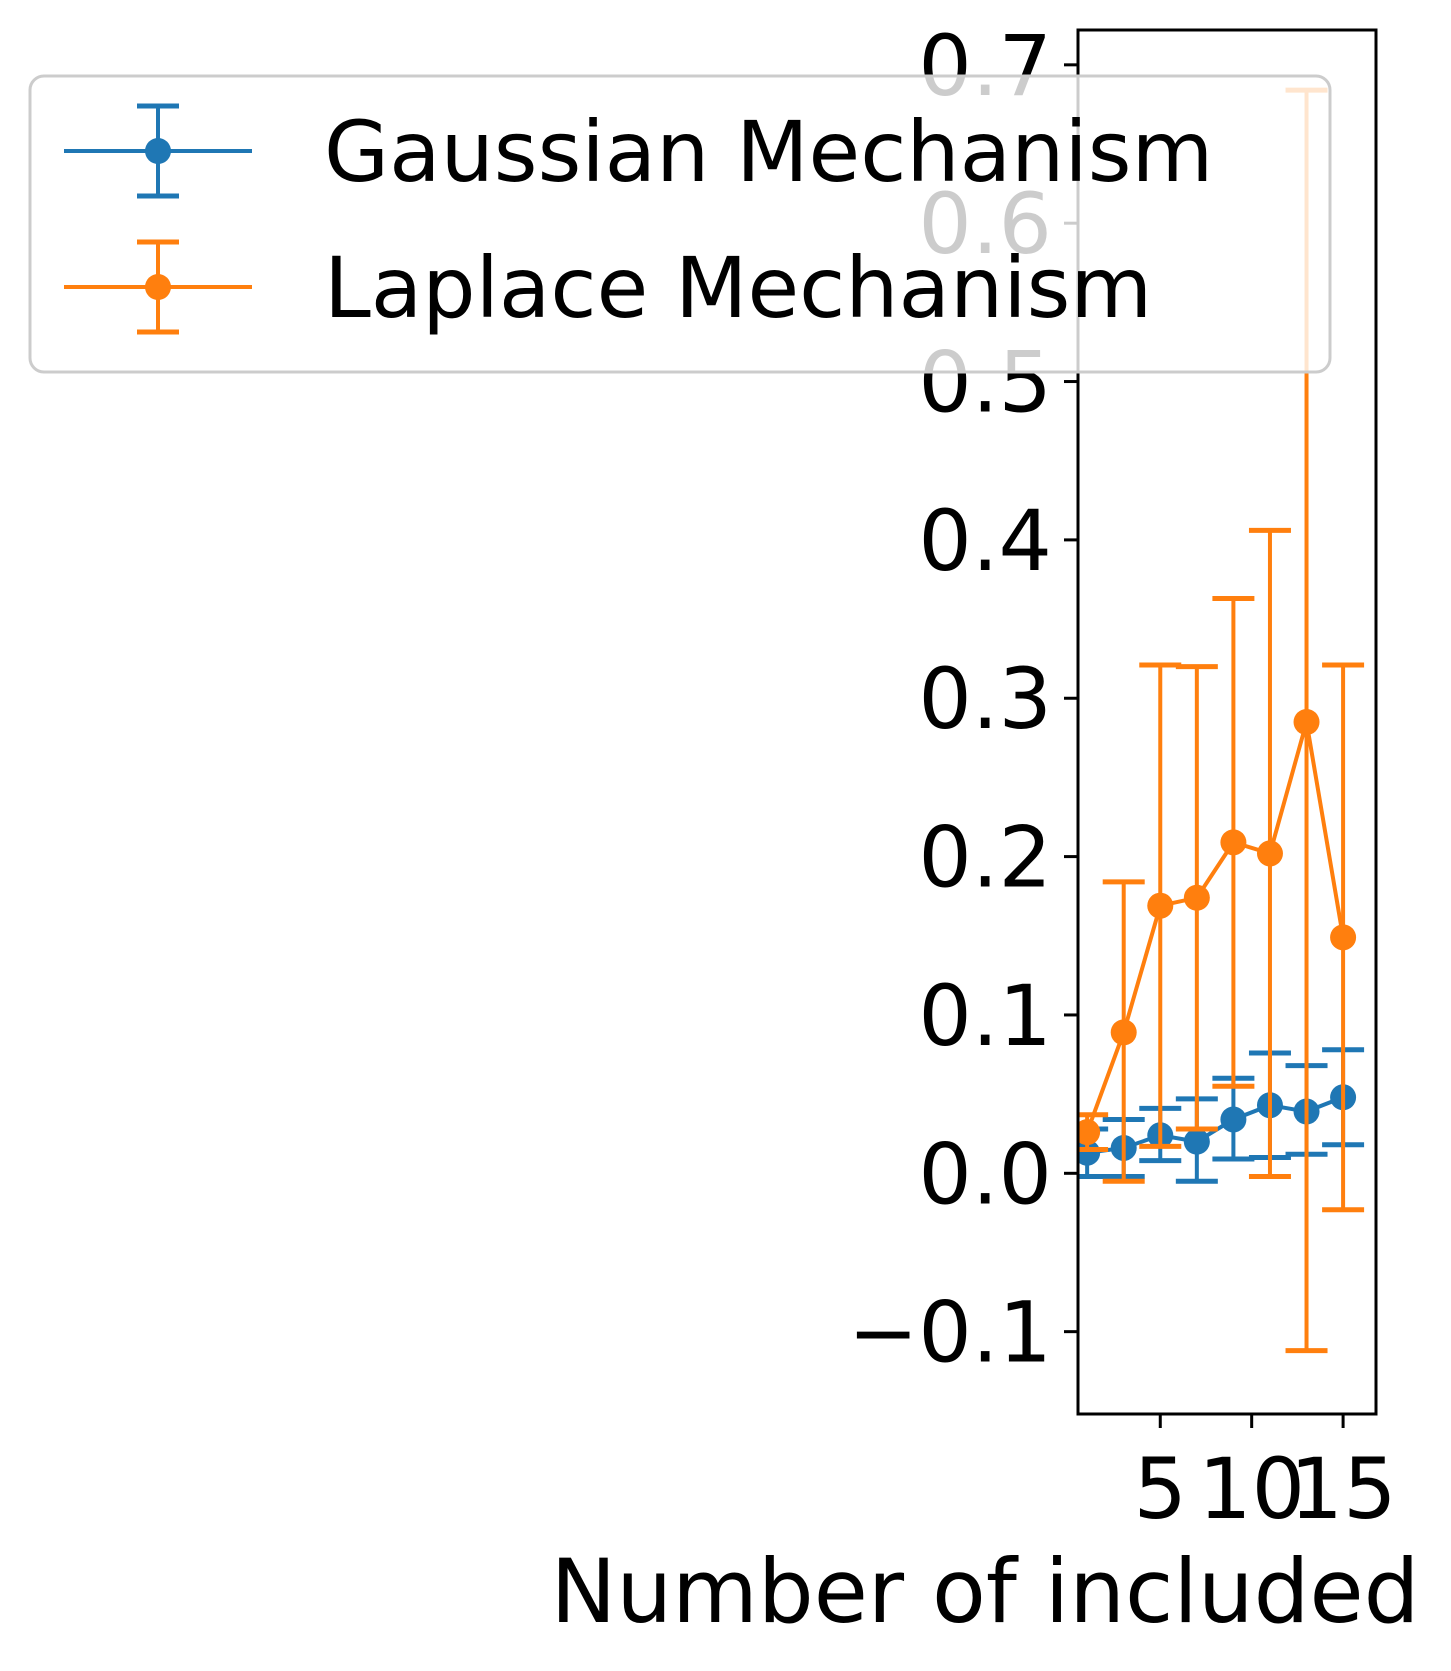  I want to click on x-axis-label: Number of included, so click(985, 1591).